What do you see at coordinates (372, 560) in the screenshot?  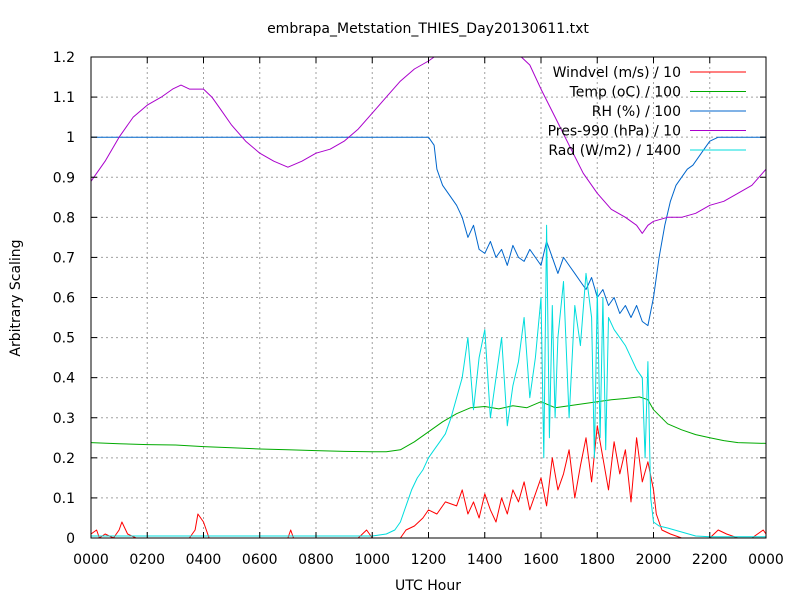 I see `x-tick-label: 1000` at bounding box center [372, 560].